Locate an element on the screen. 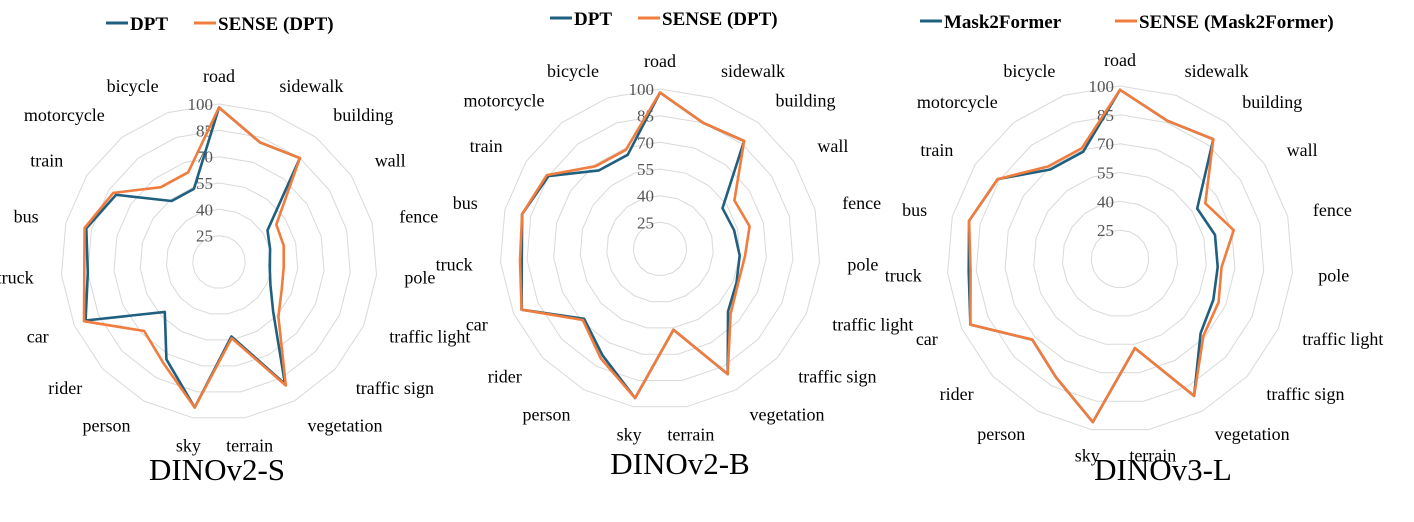  legend-label: SENSE (Mask2Former) is located at coordinates (1236, 22).